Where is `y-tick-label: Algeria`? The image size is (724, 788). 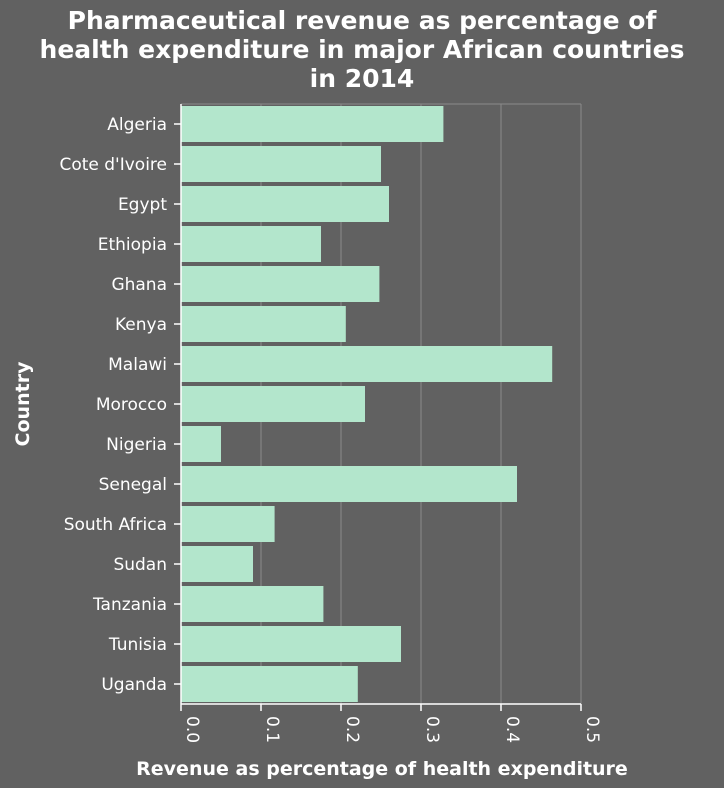 y-tick-label: Algeria is located at coordinates (137, 125).